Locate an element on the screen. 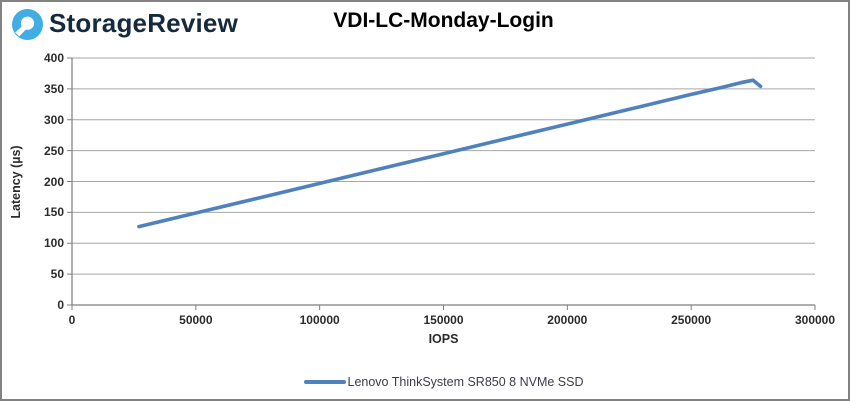  y-tick-label: 0 is located at coordinates (60, 305).